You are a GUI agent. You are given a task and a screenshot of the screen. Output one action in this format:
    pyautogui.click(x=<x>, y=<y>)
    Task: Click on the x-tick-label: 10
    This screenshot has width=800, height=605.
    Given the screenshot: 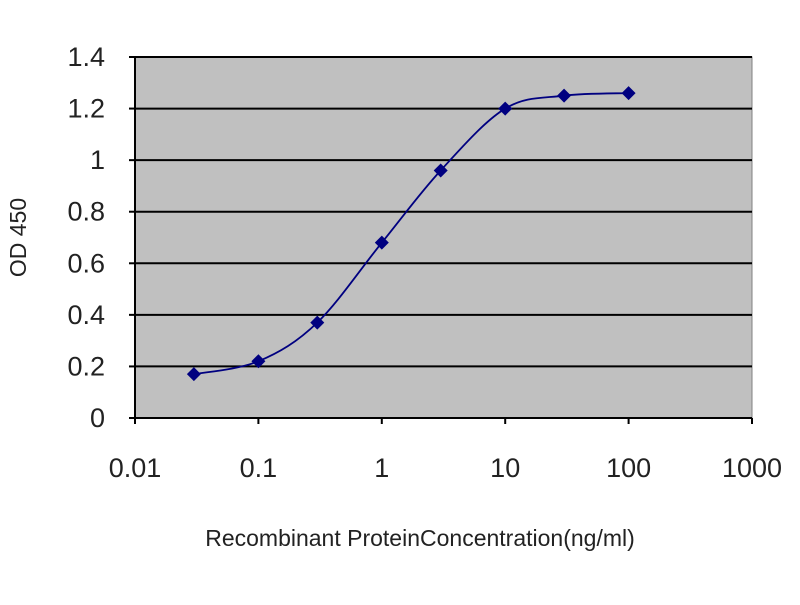 What is the action you would take?
    pyautogui.click(x=505, y=468)
    